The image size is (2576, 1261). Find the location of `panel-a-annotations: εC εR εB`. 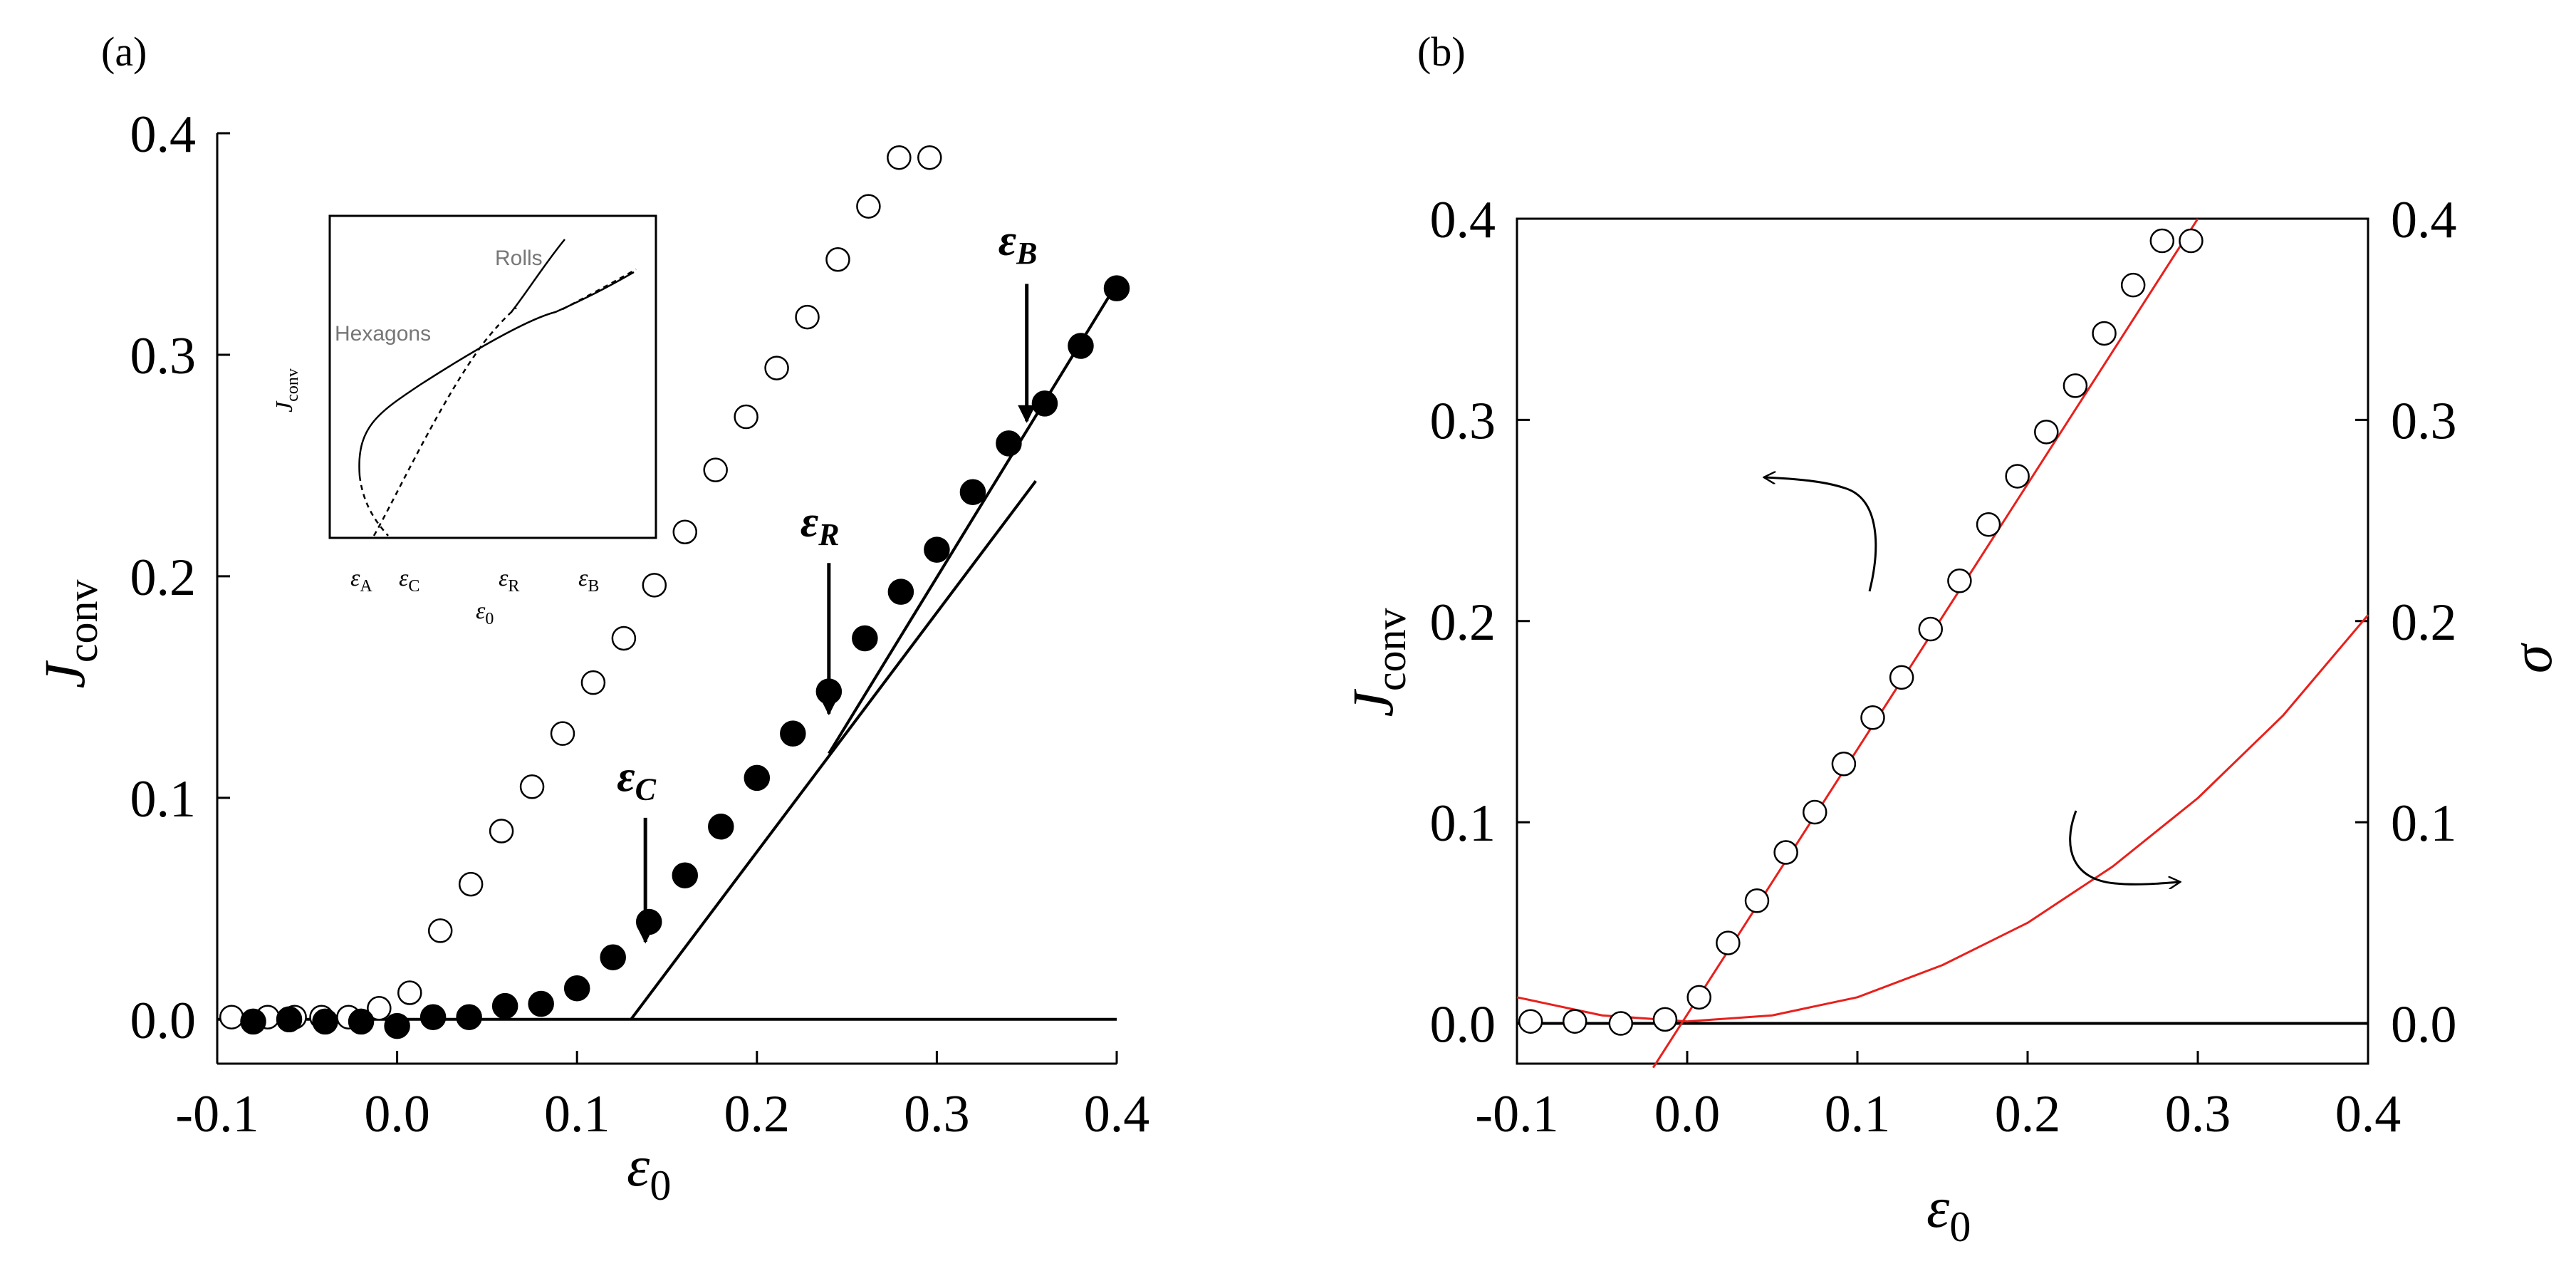

panel-a-annotations: εC εR εB is located at coordinates (827, 580).